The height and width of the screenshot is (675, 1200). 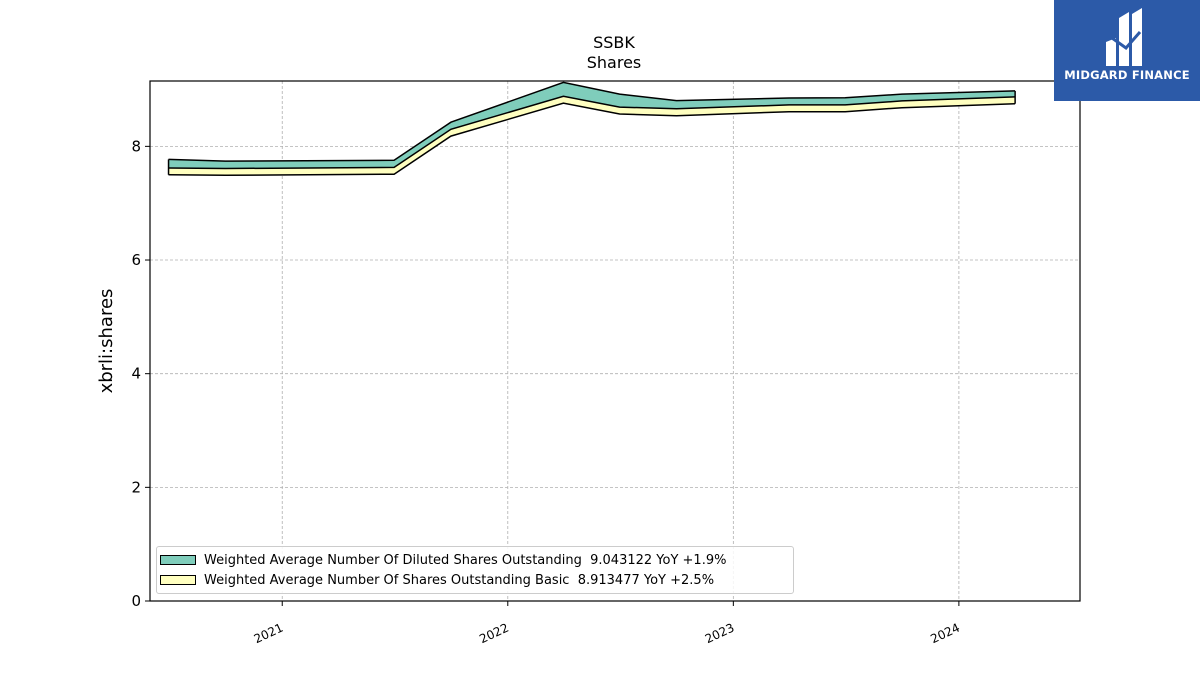 What do you see at coordinates (136, 146) in the screenshot?
I see `y-tick-label: 8` at bounding box center [136, 146].